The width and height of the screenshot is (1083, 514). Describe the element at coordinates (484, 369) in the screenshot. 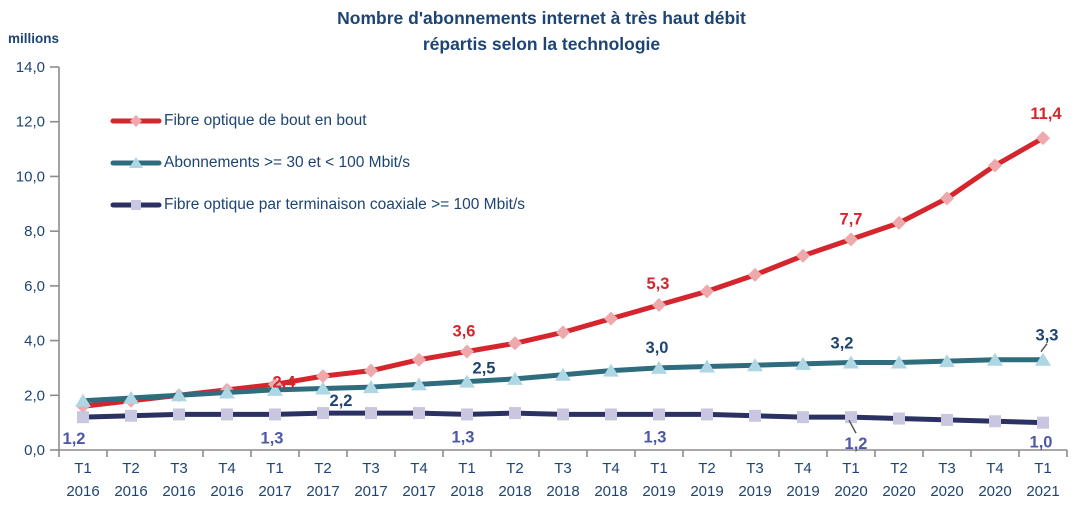

I see `svg-text: 2,5` at that location.